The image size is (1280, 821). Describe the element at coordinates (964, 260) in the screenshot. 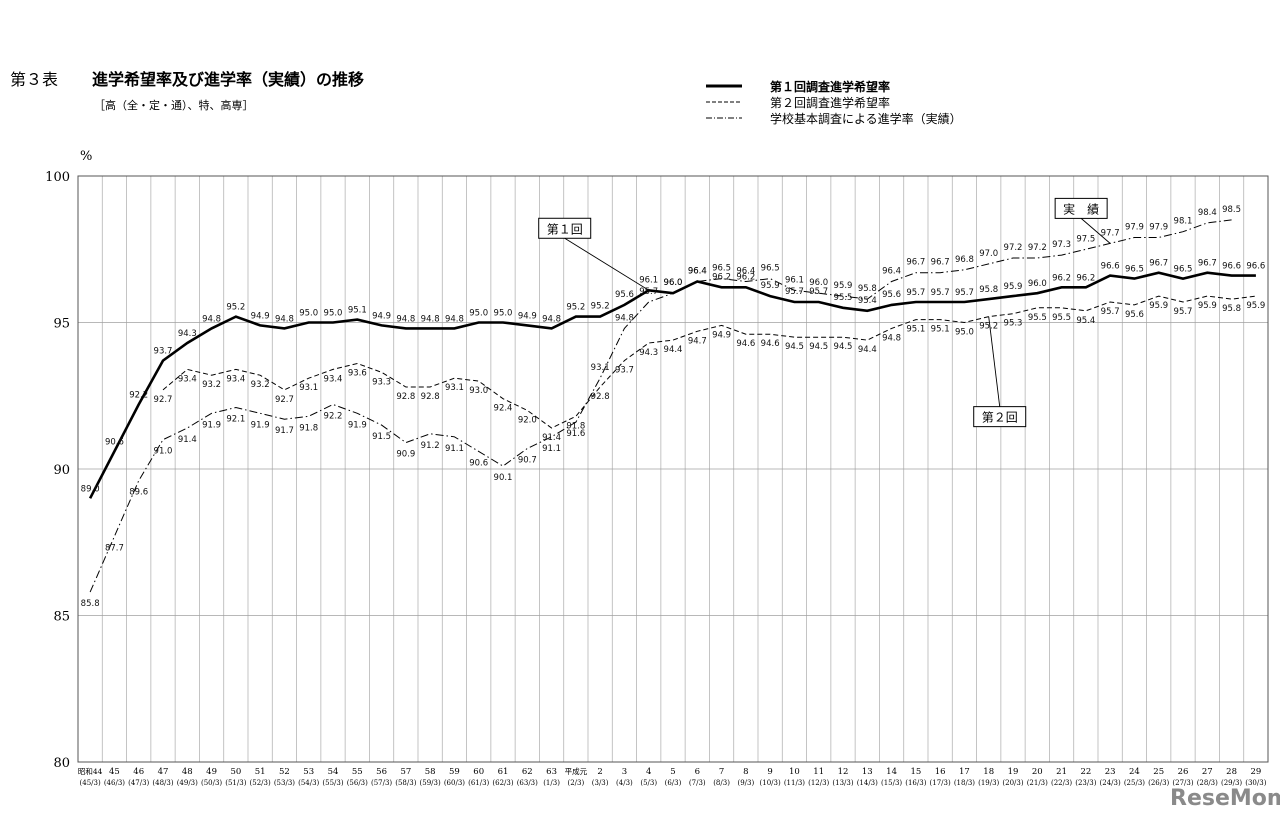

I see `data-label: 96.8` at that location.